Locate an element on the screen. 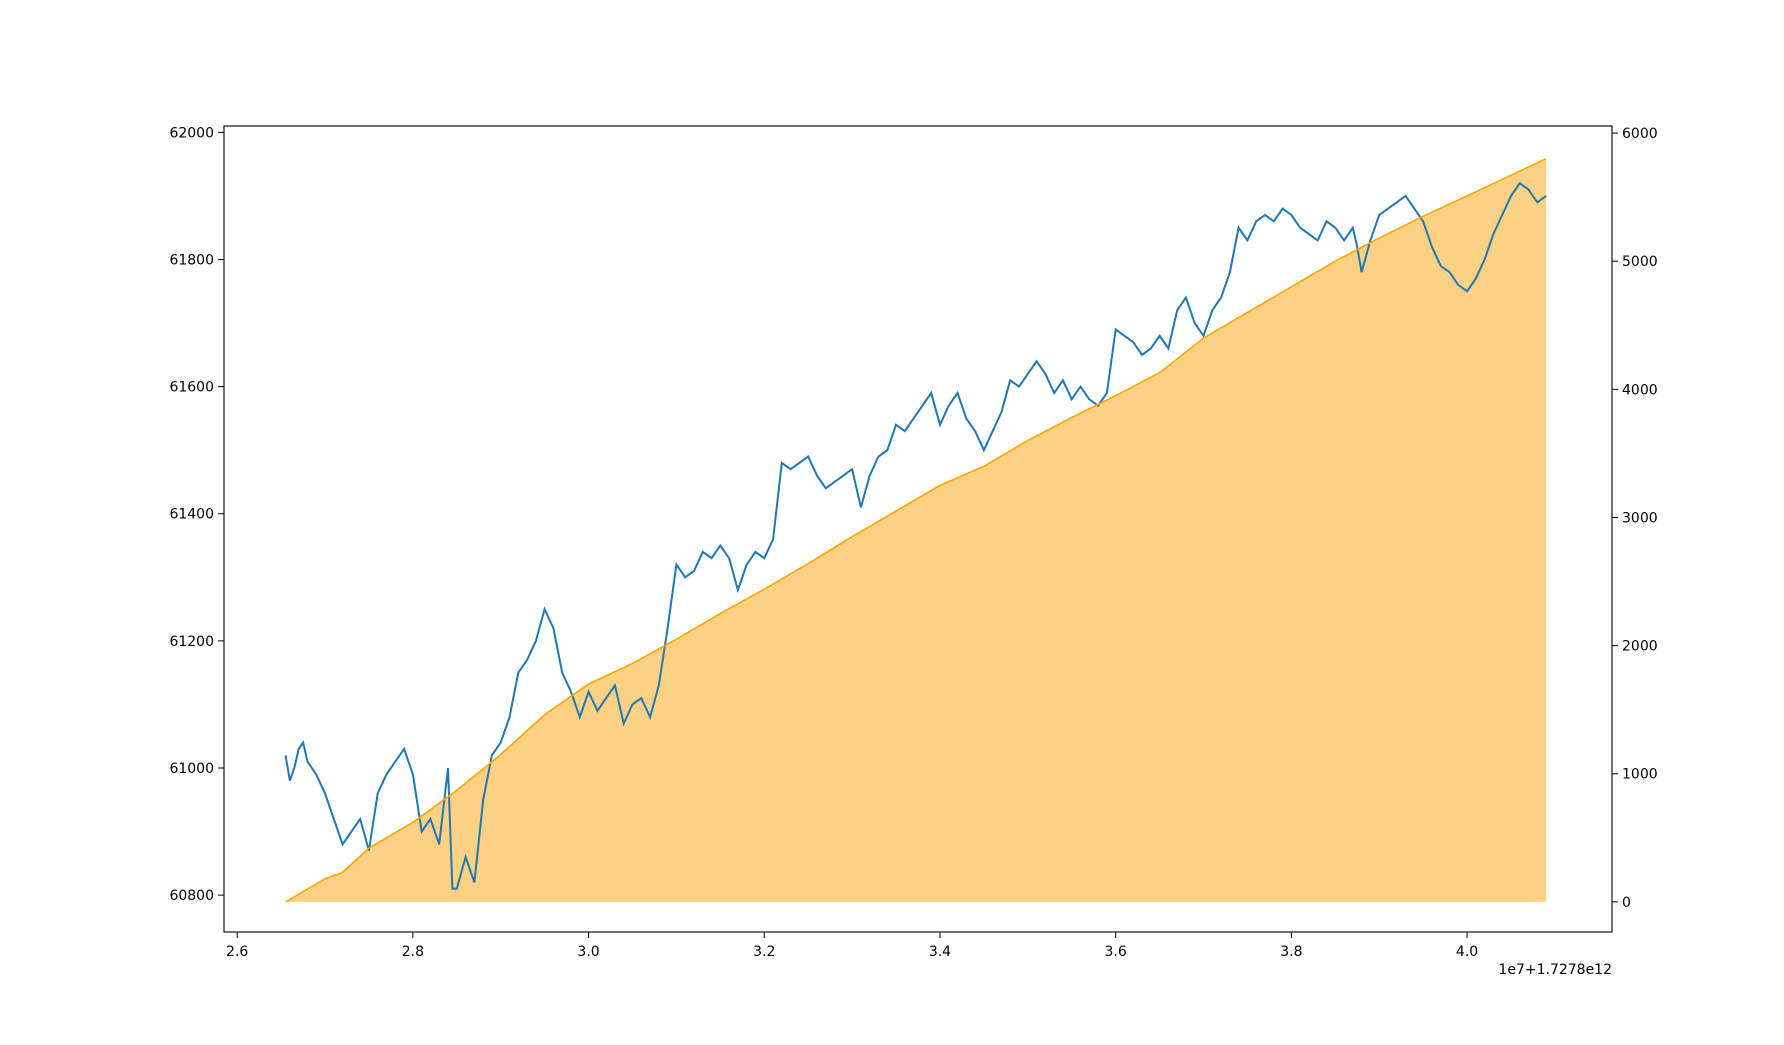 This screenshot has height=1045, width=1784. y-right-tick-label: 2000 is located at coordinates (1640, 647).